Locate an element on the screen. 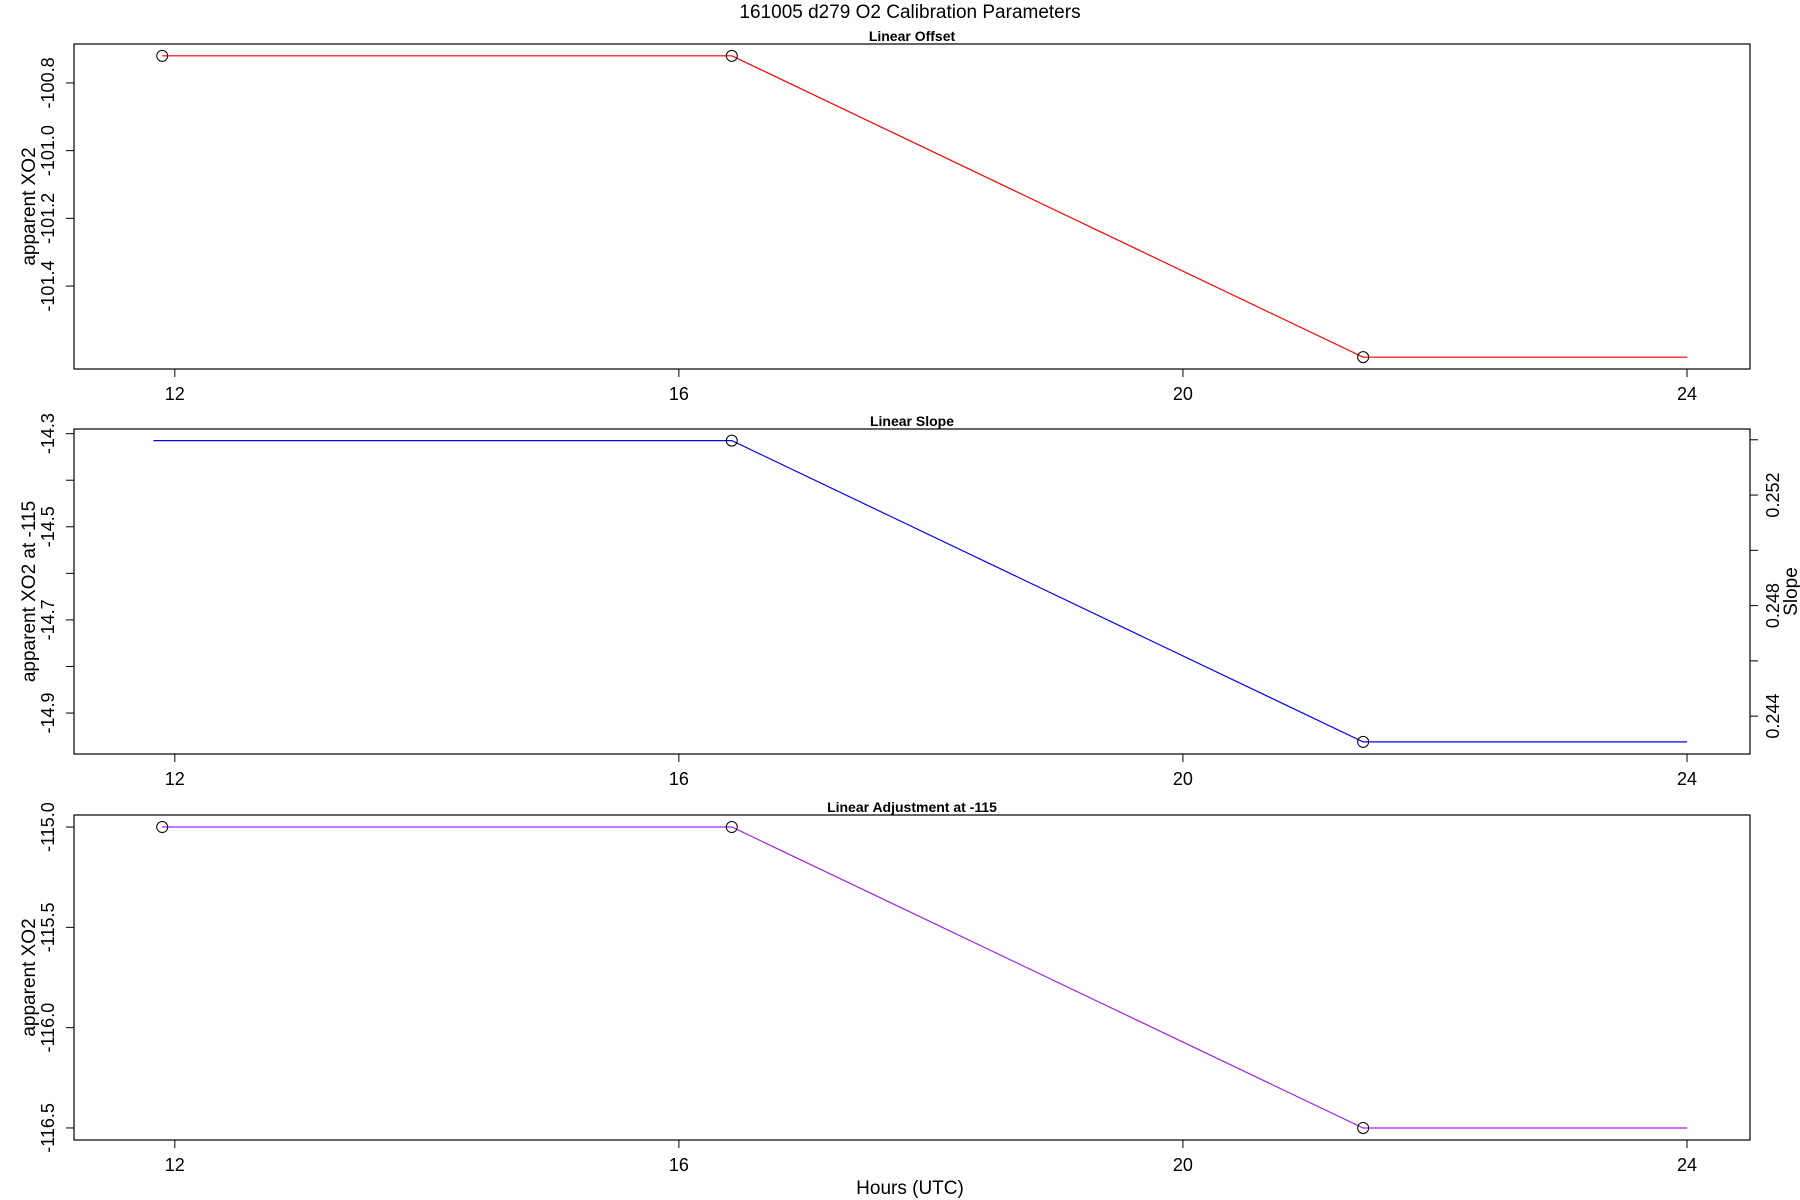 This screenshot has height=1200, width=1800. y-axis-title: apparent XO2 at -115 is located at coordinates (29, 591).